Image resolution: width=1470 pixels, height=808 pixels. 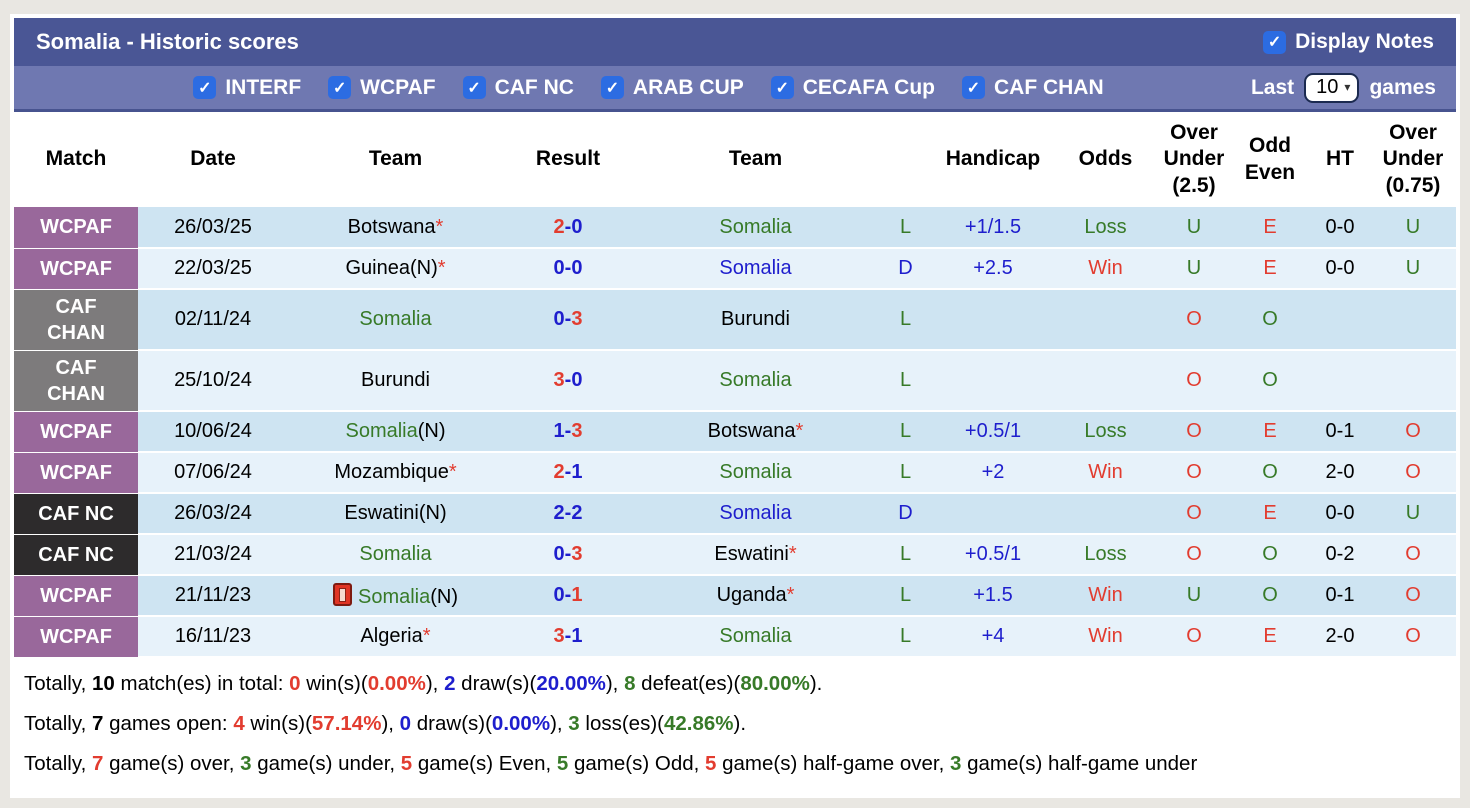 I want to click on away-score: 0, so click(x=577, y=226).